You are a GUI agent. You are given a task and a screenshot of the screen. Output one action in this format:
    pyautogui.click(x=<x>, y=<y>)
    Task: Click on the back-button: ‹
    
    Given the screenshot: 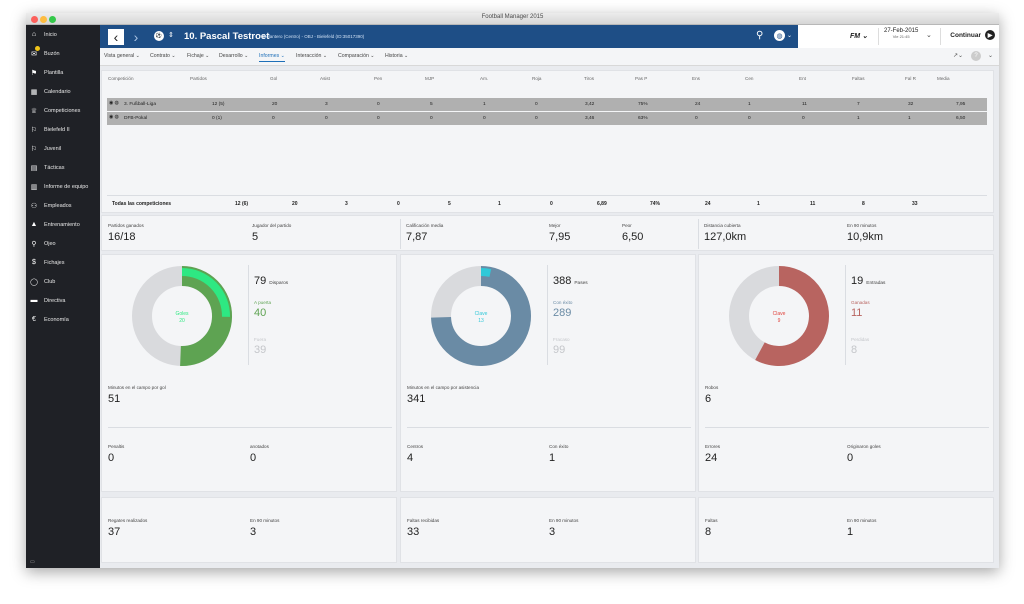 What is the action you would take?
    pyautogui.click(x=116, y=37)
    